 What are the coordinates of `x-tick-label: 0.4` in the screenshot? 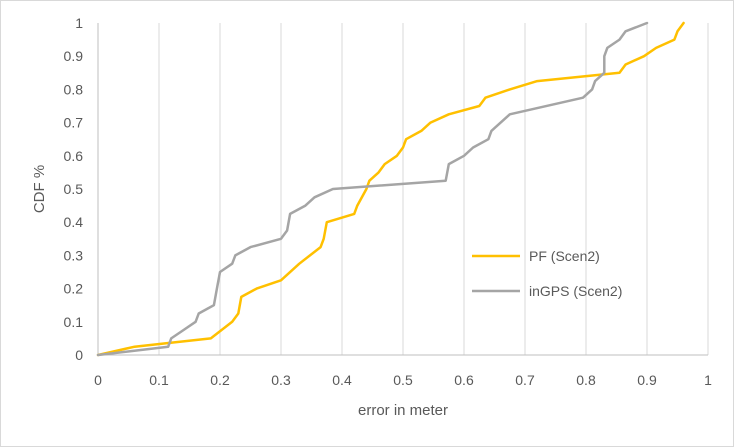 It's located at (342, 380).